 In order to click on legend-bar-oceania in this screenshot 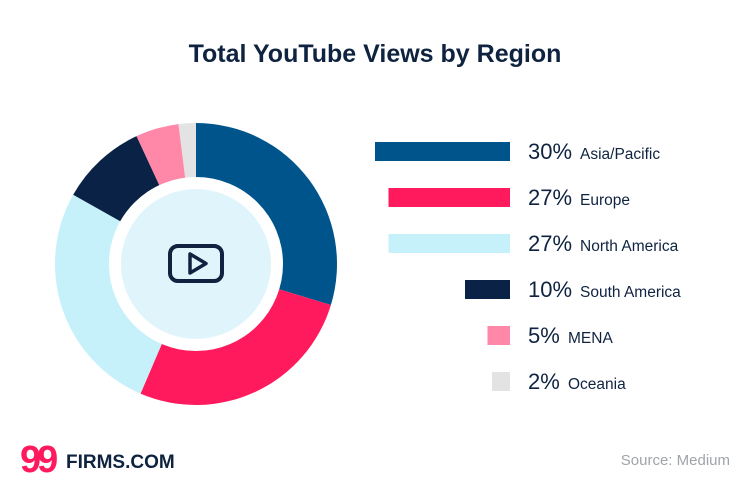, I will do `click(501, 381)`.